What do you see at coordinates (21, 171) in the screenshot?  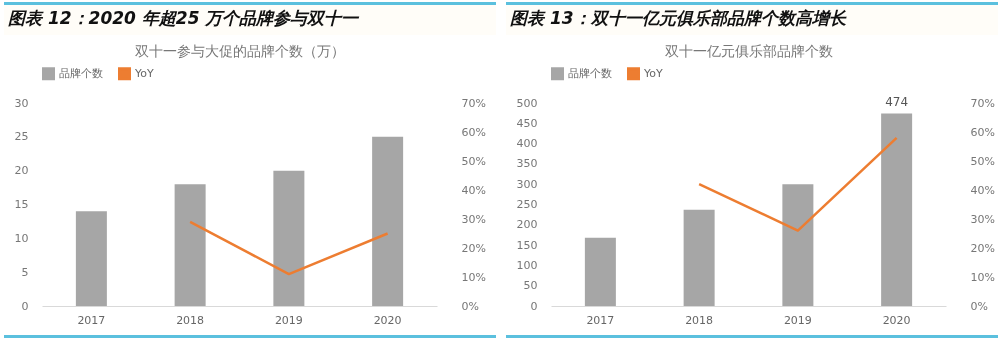 I see `y-tick-label: 20` at bounding box center [21, 171].